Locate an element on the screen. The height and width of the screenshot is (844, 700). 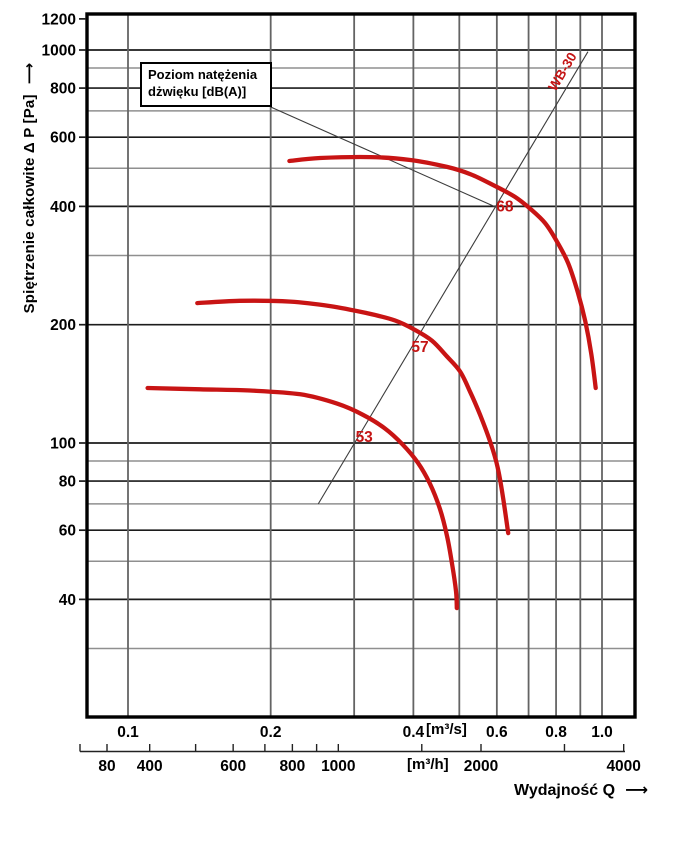
x-tick-label-m3s: 0.8 is located at coordinates (556, 732).